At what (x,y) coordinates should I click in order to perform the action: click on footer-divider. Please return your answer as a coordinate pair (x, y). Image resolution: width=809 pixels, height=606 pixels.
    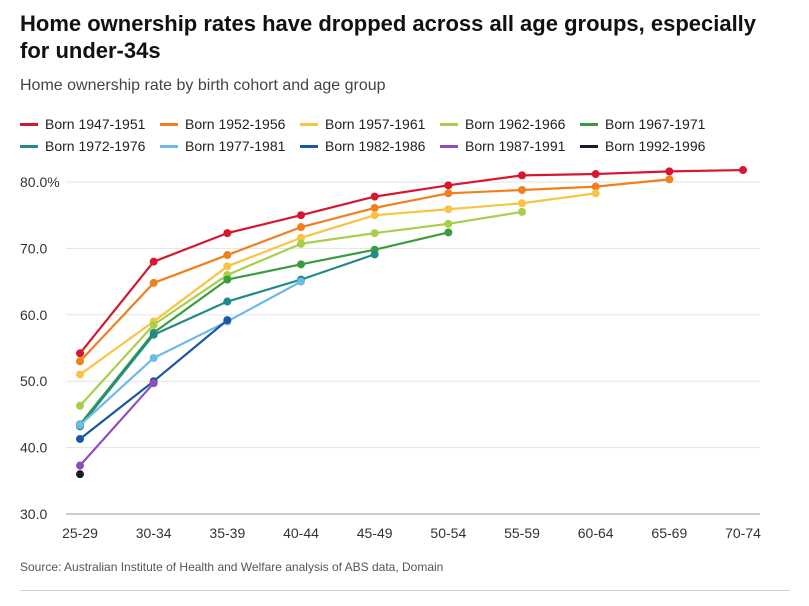
    Looking at the image, I should click on (405, 590).